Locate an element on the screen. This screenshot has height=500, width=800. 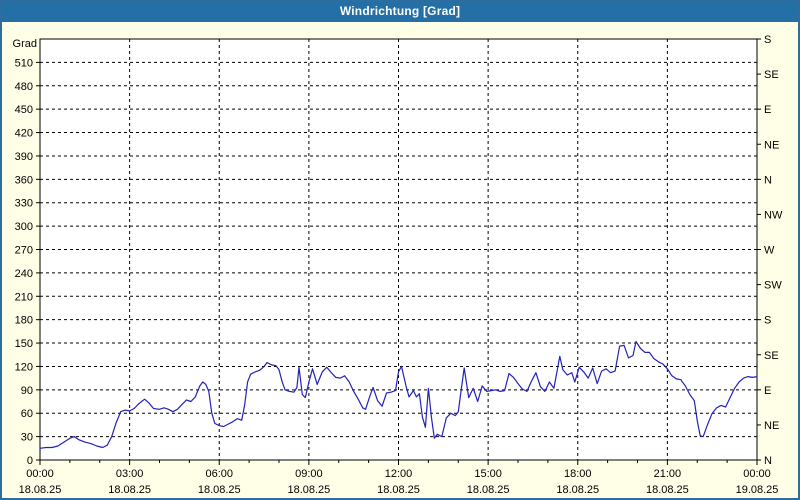
y-axis-tick-label: 330 is located at coordinates (24, 204).